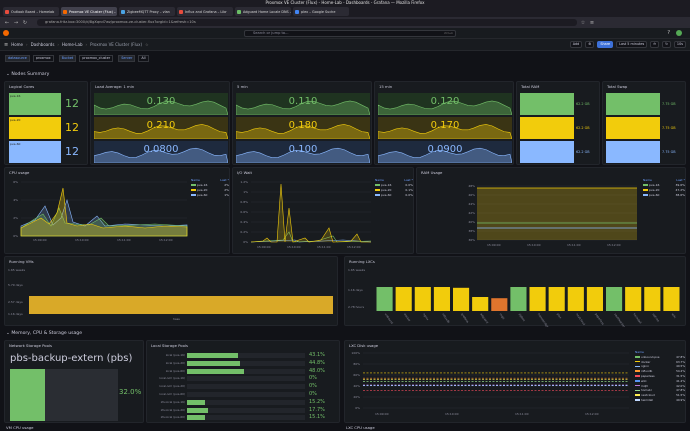 The height and width of the screenshot is (431, 690). What do you see at coordinates (664, 190) in the screenshot?
I see `legend-item: pve-20 47.2%` at bounding box center [664, 190].